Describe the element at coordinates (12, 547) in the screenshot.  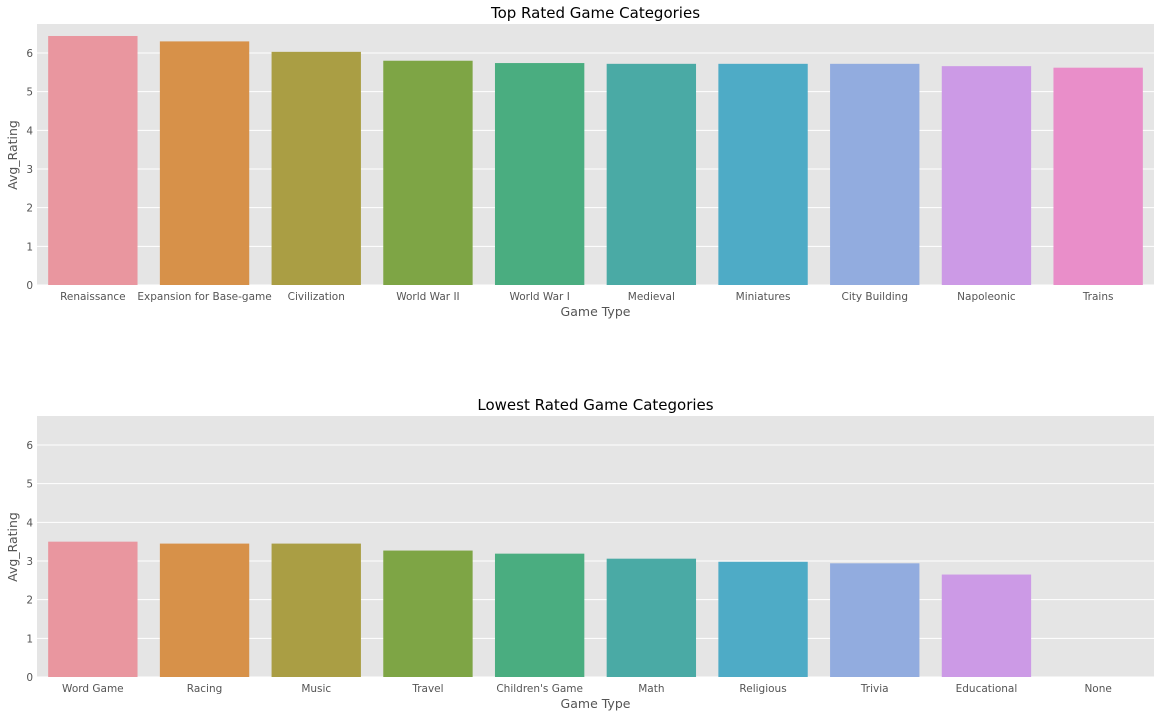
I see `y-axis-label-bottom: Avg_Rating` at that location.